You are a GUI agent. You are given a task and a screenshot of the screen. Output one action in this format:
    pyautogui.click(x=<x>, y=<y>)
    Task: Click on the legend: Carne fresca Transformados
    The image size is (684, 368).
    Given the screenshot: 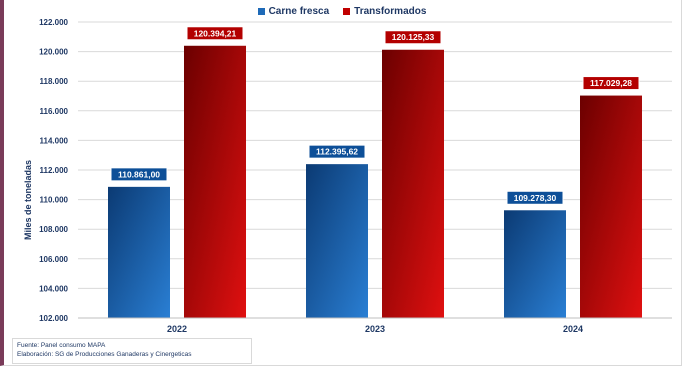 What is the action you would take?
    pyautogui.click(x=342, y=11)
    